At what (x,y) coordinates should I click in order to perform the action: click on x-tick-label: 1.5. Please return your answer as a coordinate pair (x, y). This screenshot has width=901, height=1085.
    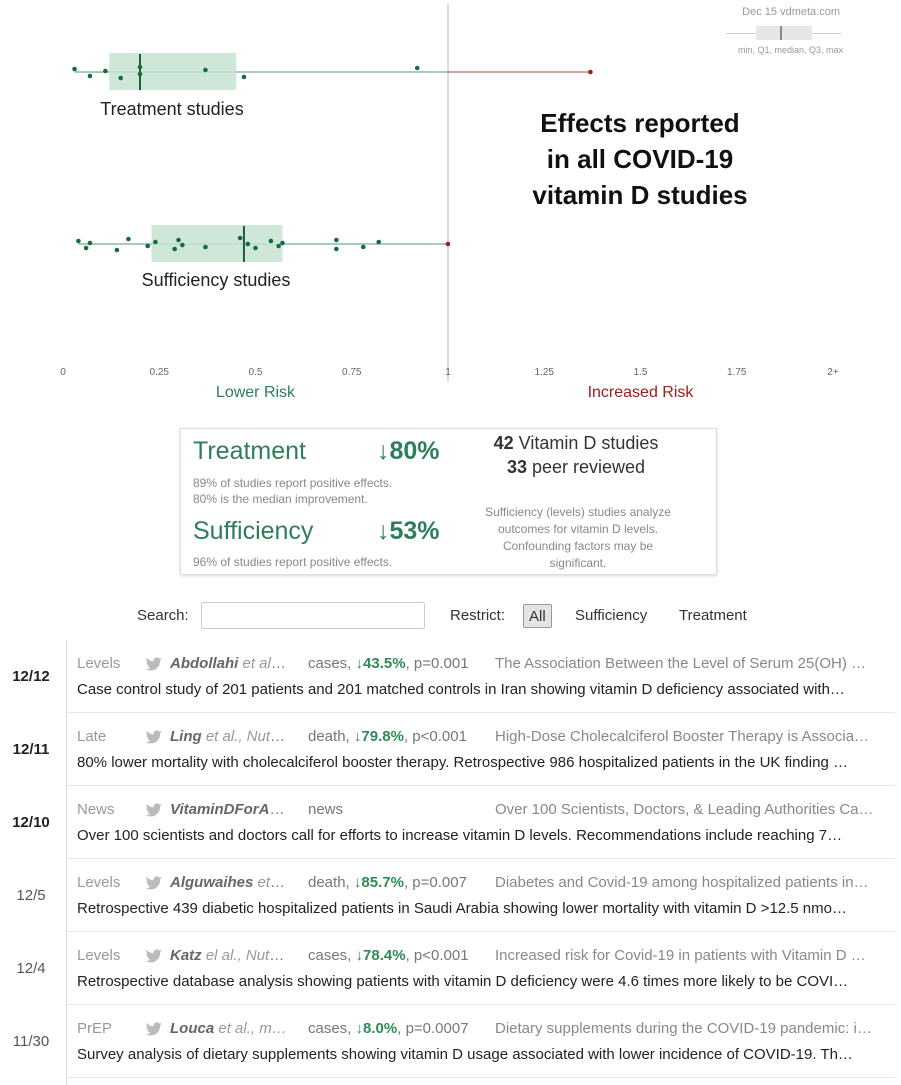
    Looking at the image, I should click on (641, 372).